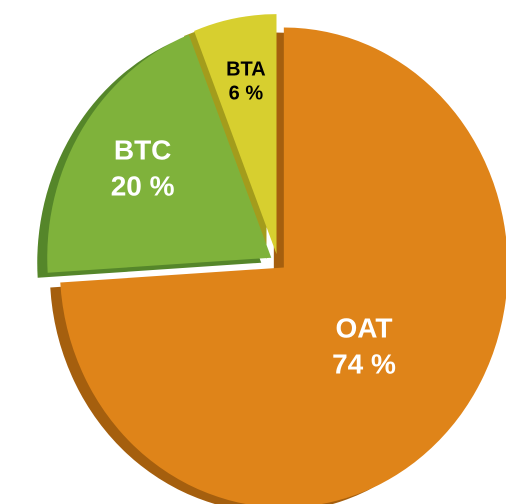  What do you see at coordinates (364, 364) in the screenshot?
I see `slice-value-label: 74 %` at bounding box center [364, 364].